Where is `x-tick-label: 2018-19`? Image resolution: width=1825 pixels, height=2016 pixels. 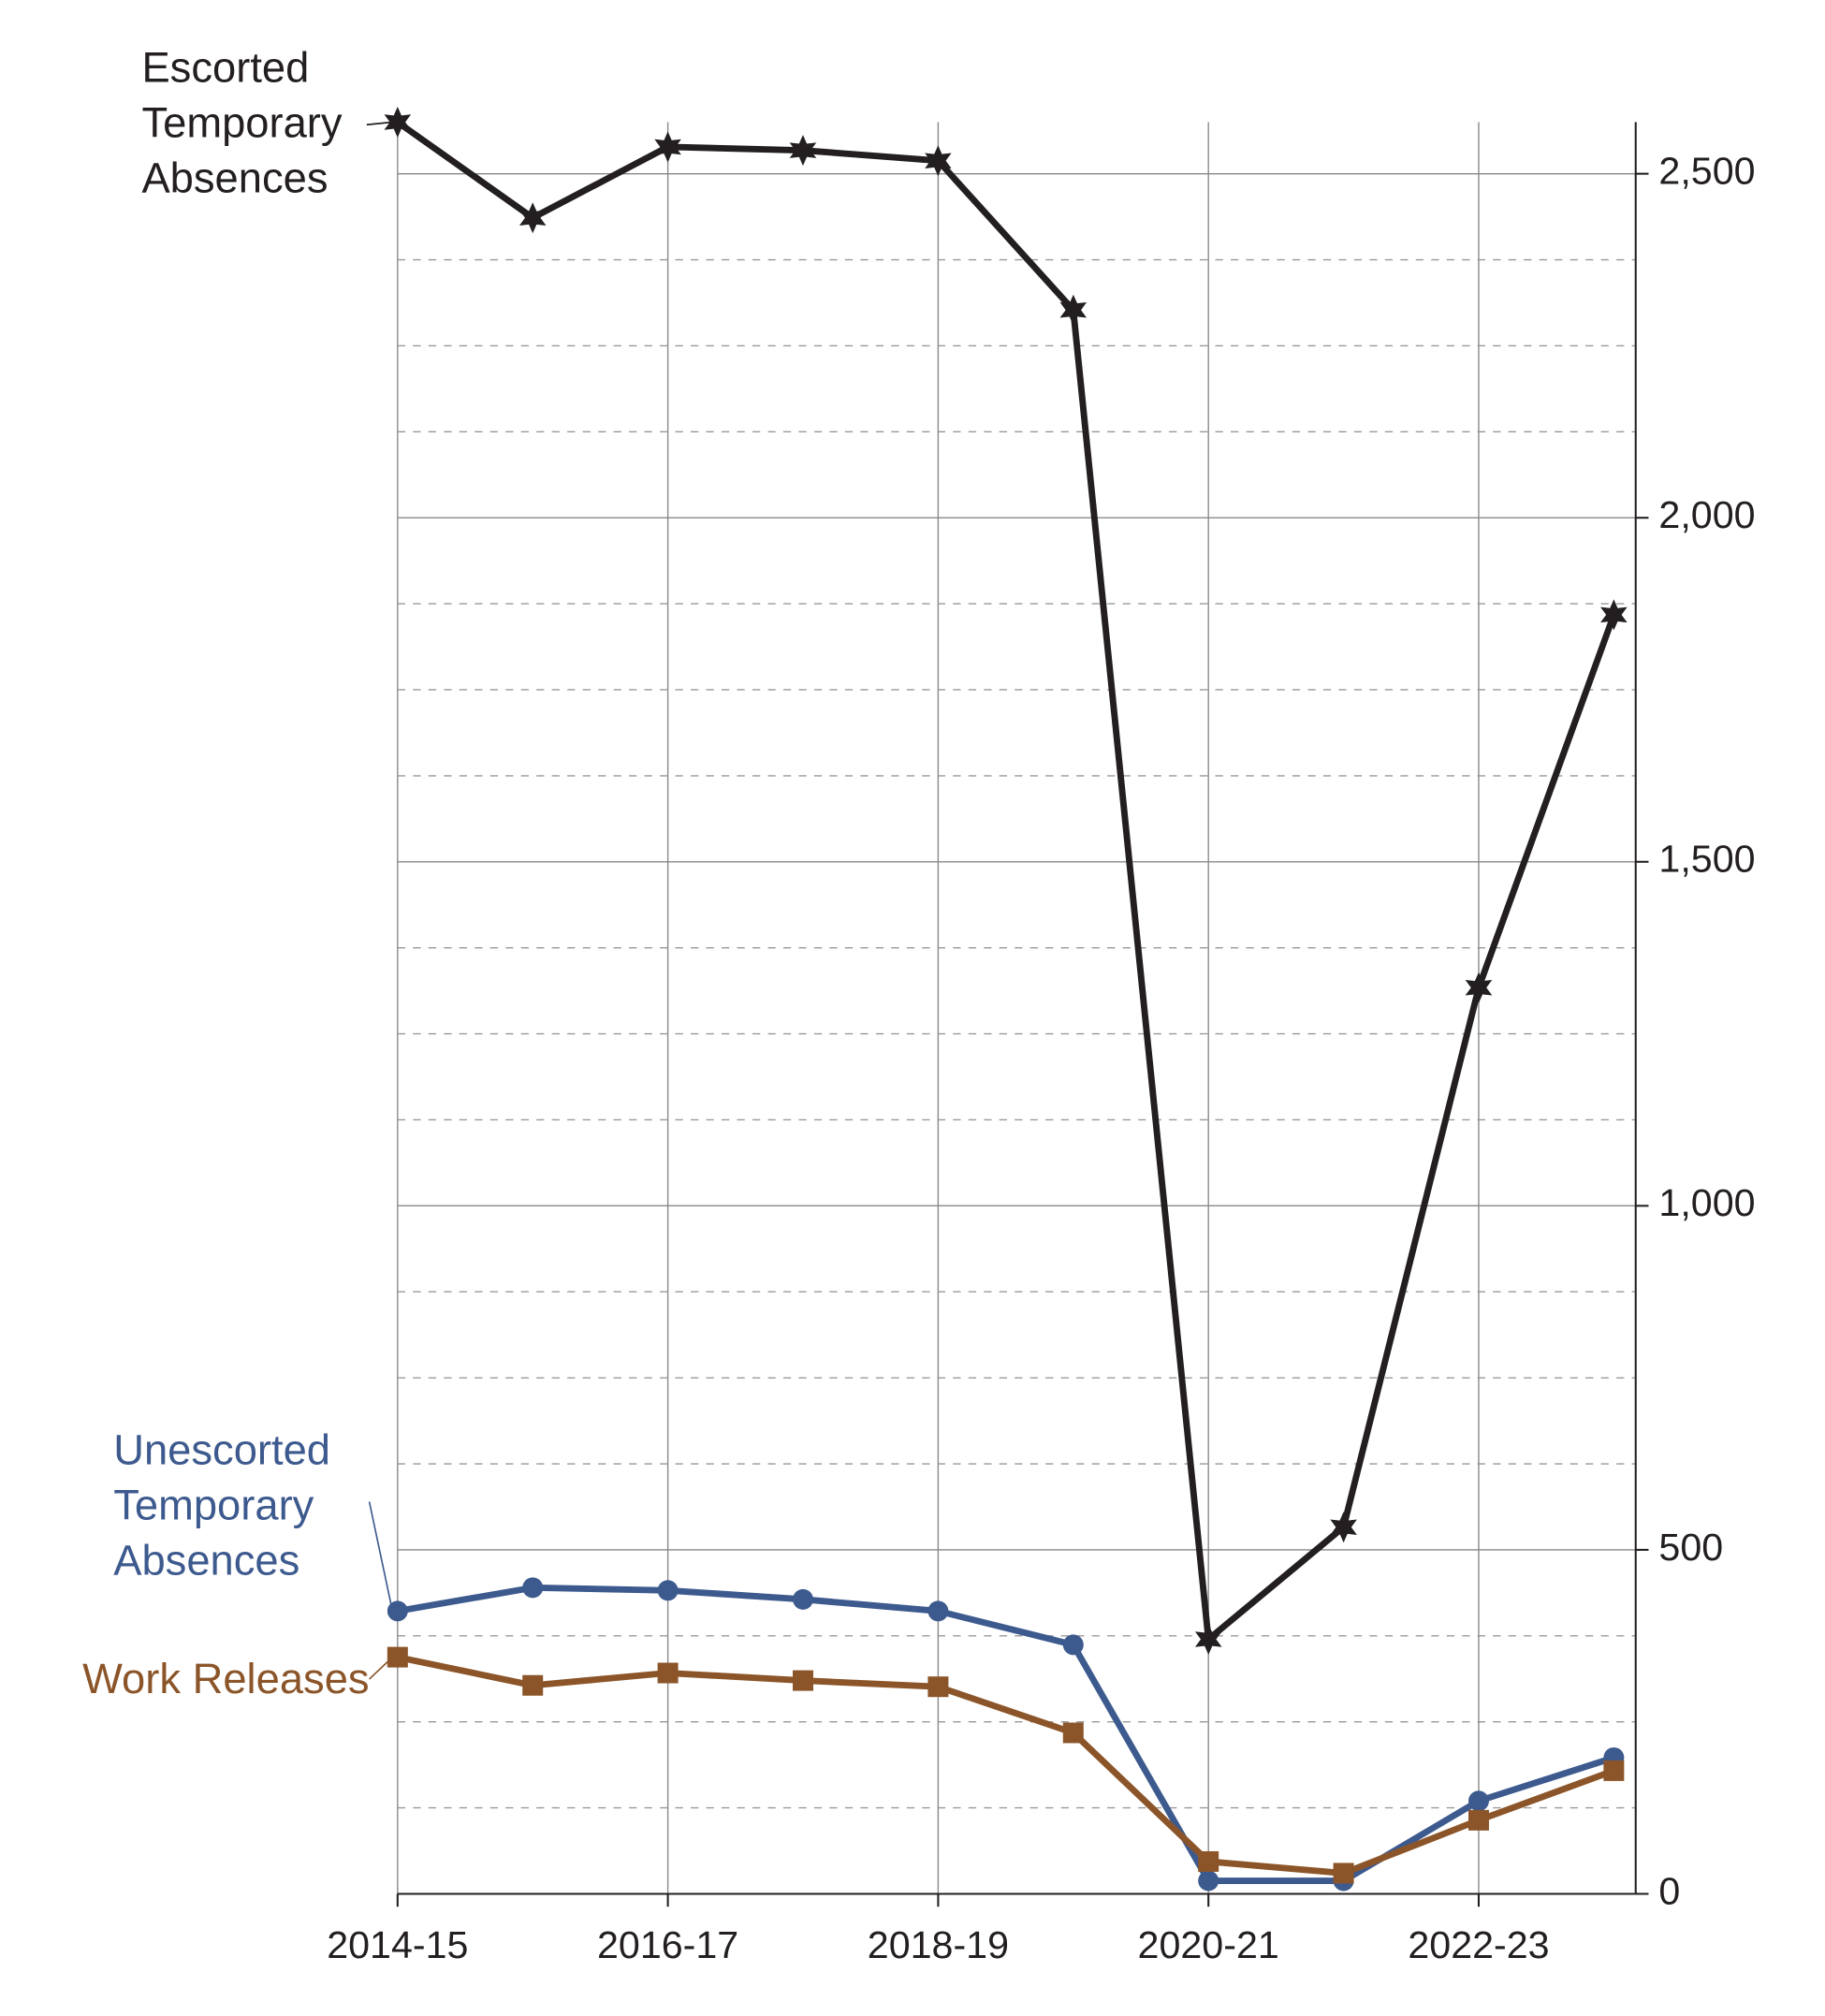 x-tick-label: 2018-19 is located at coordinates (938, 1944).